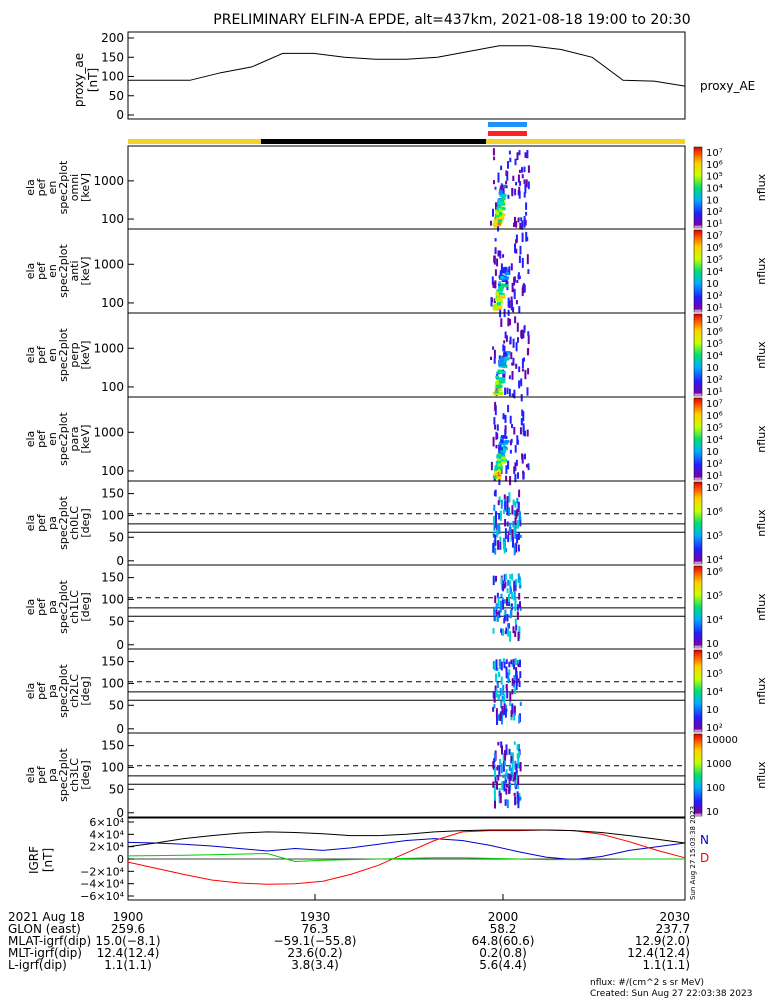 The image size is (775, 1000). Describe the element at coordinates (506, 774) in the screenshot. I see `spectrogram-data` at that location.